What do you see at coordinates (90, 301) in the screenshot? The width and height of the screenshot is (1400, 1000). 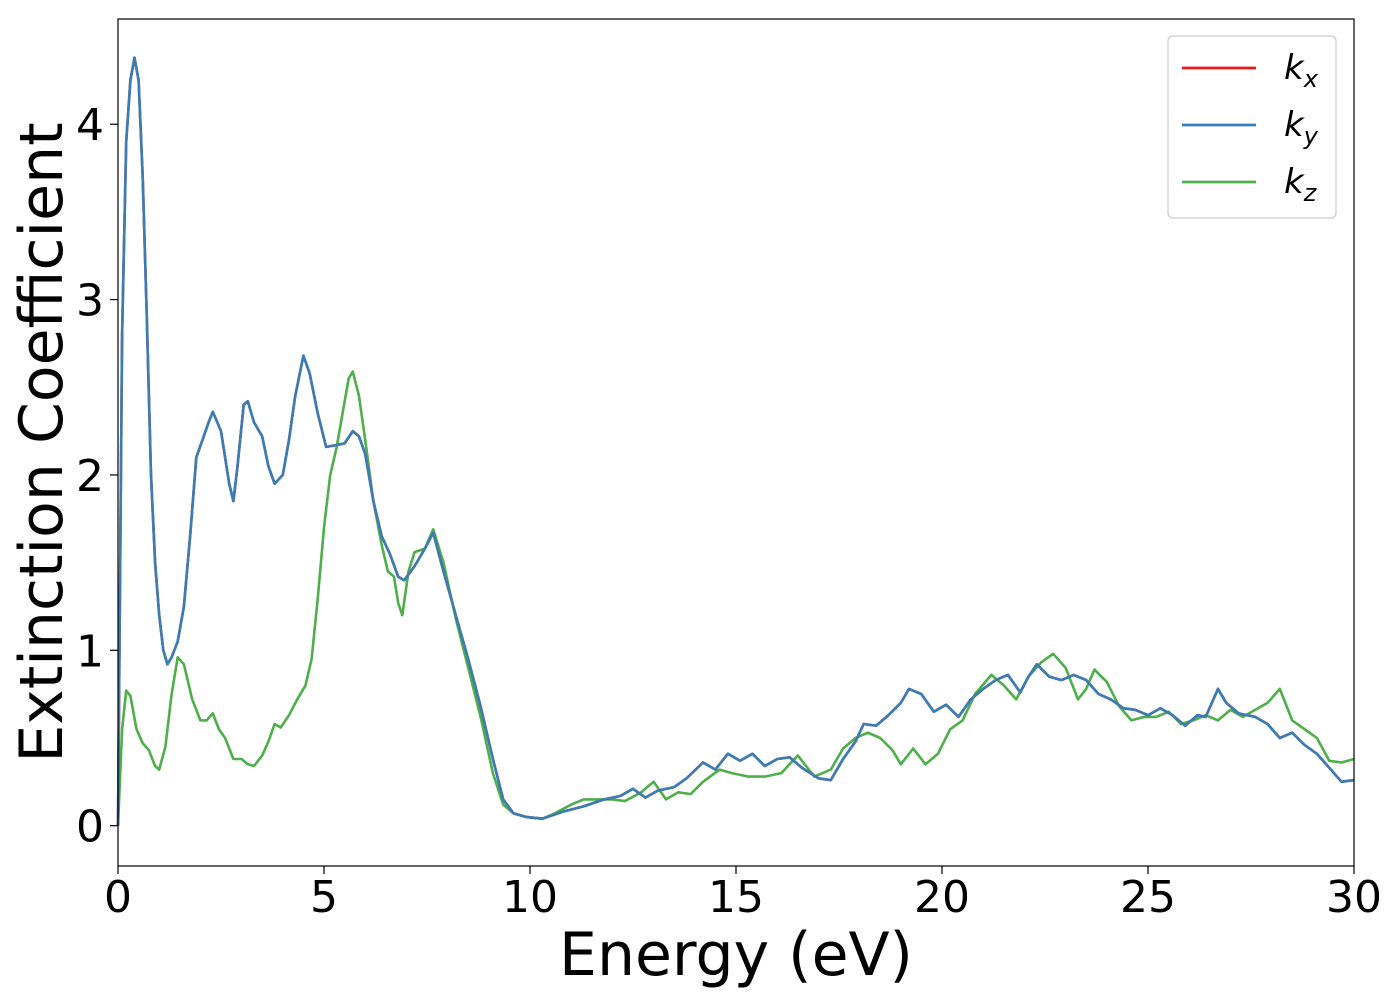 I see `y-tick-label: 3` at bounding box center [90, 301].